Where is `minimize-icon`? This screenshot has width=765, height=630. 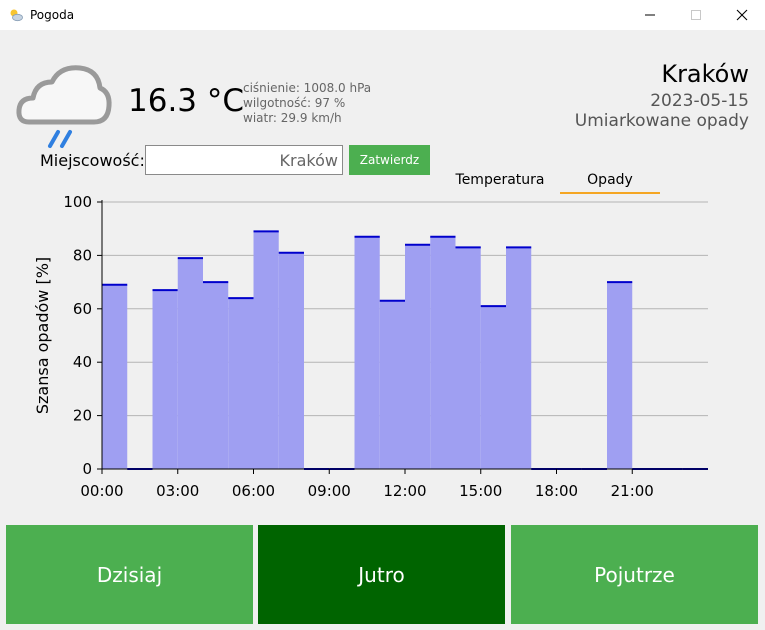
minimize-icon is located at coordinates (650, 15).